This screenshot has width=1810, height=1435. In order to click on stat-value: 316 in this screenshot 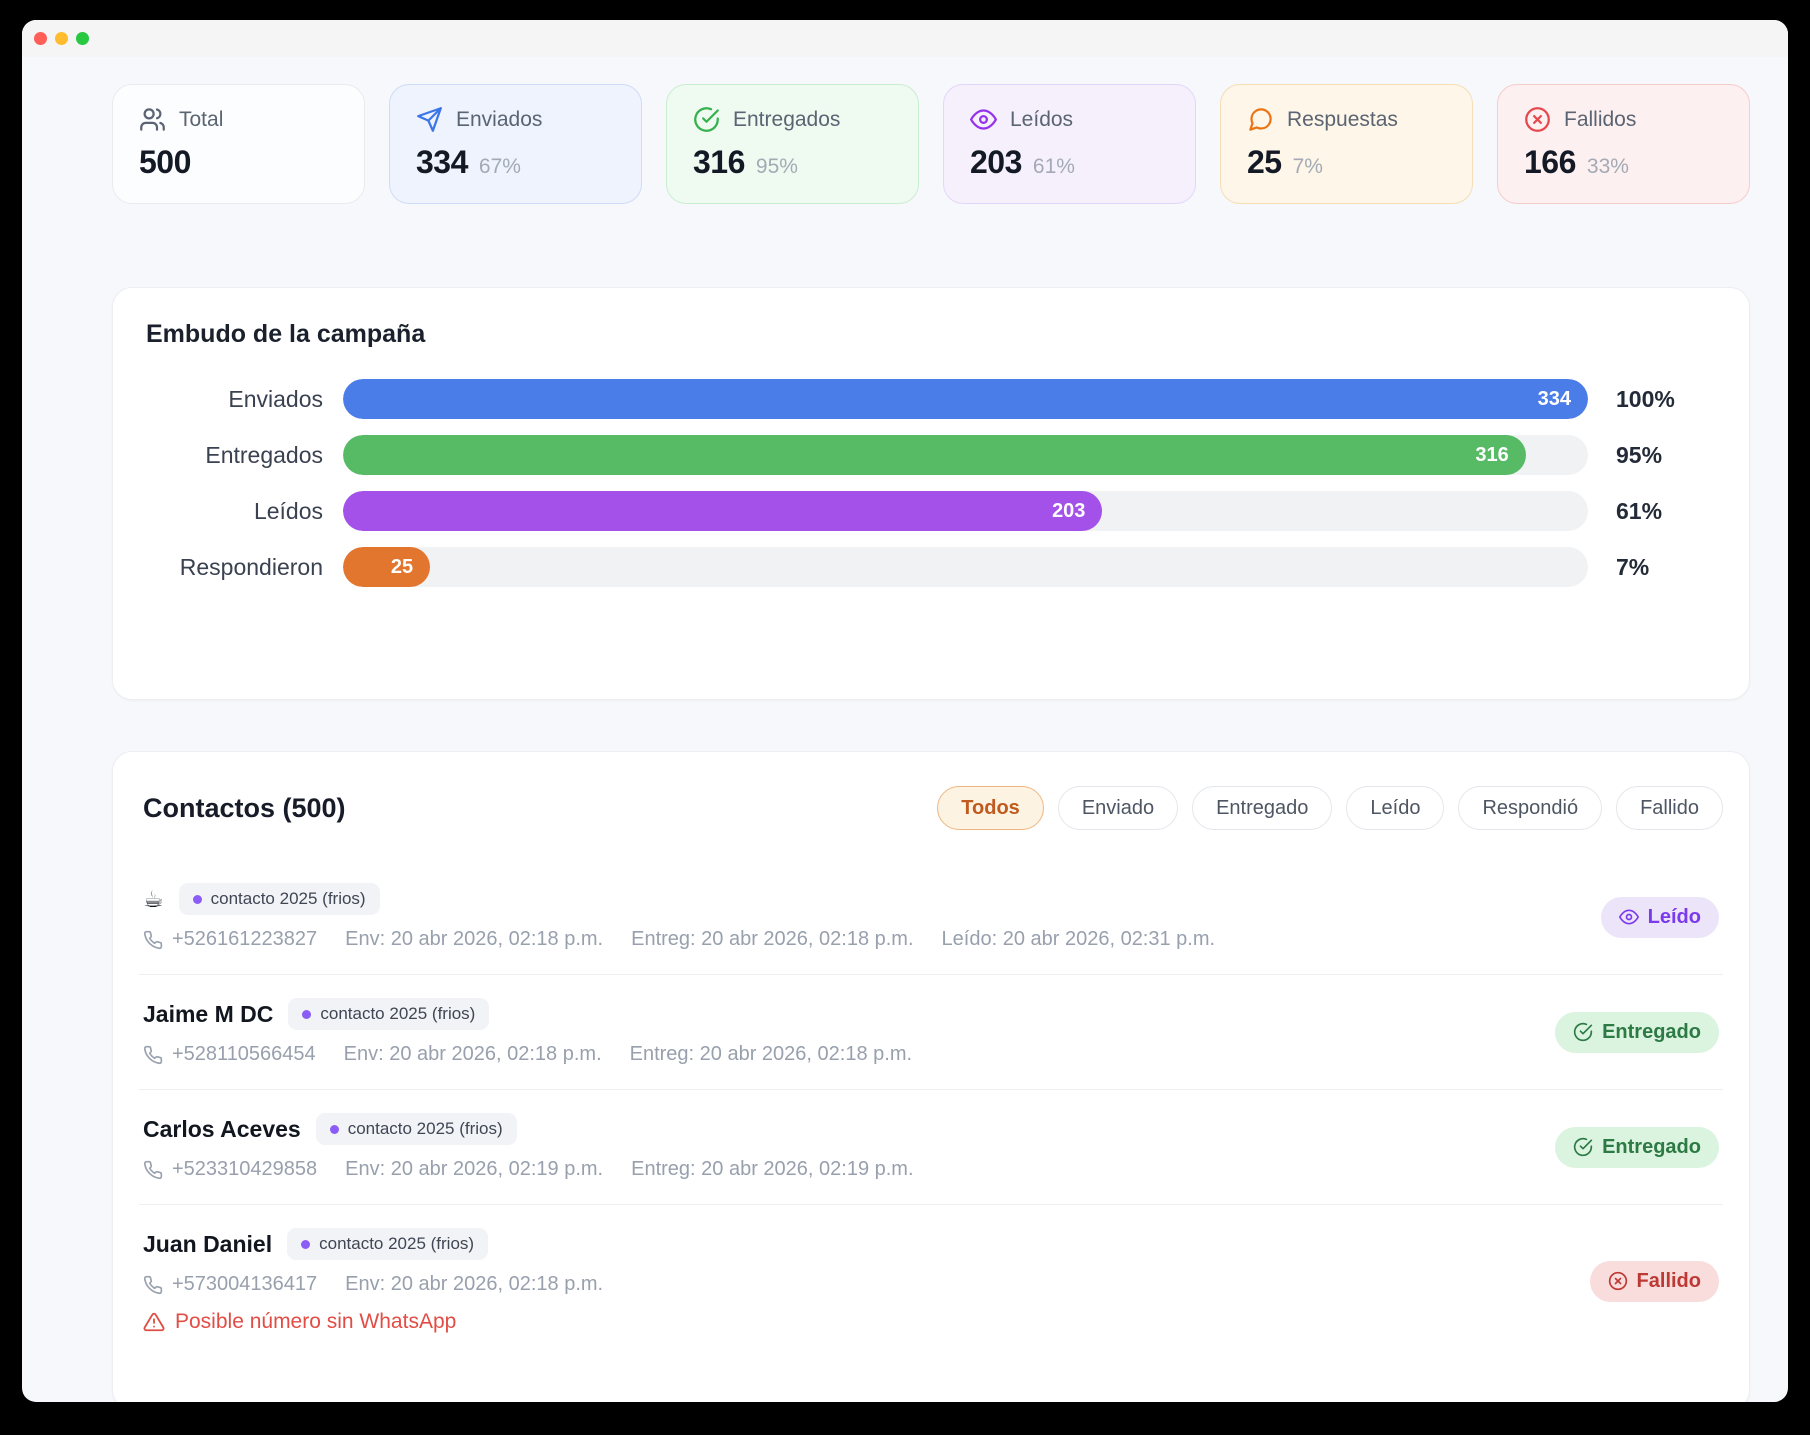, I will do `click(719, 162)`.